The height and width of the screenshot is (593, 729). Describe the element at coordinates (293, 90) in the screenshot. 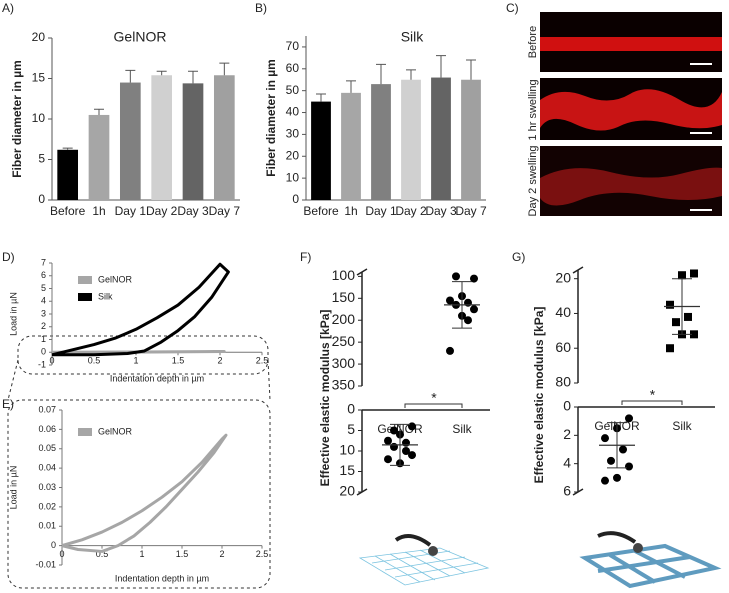

I see `y-tick-label: 50` at that location.